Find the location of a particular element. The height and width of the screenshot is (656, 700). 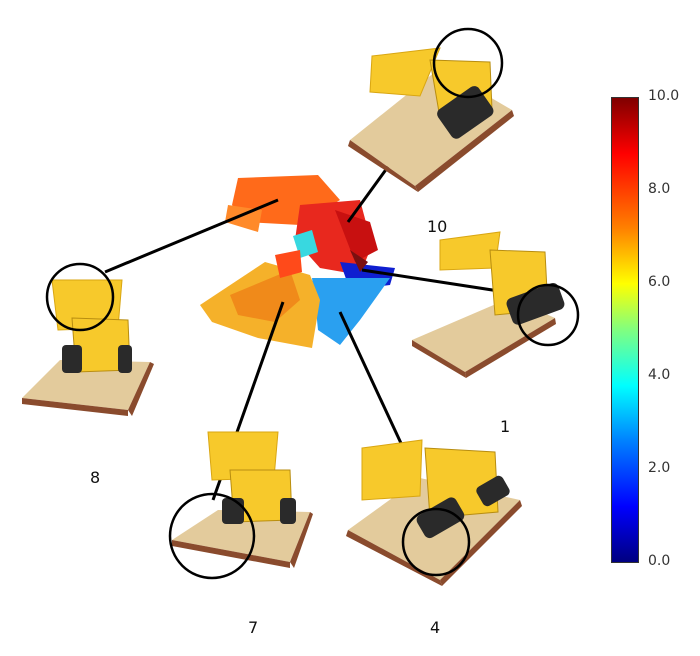

view-label-4: 4 is located at coordinates (435, 627).